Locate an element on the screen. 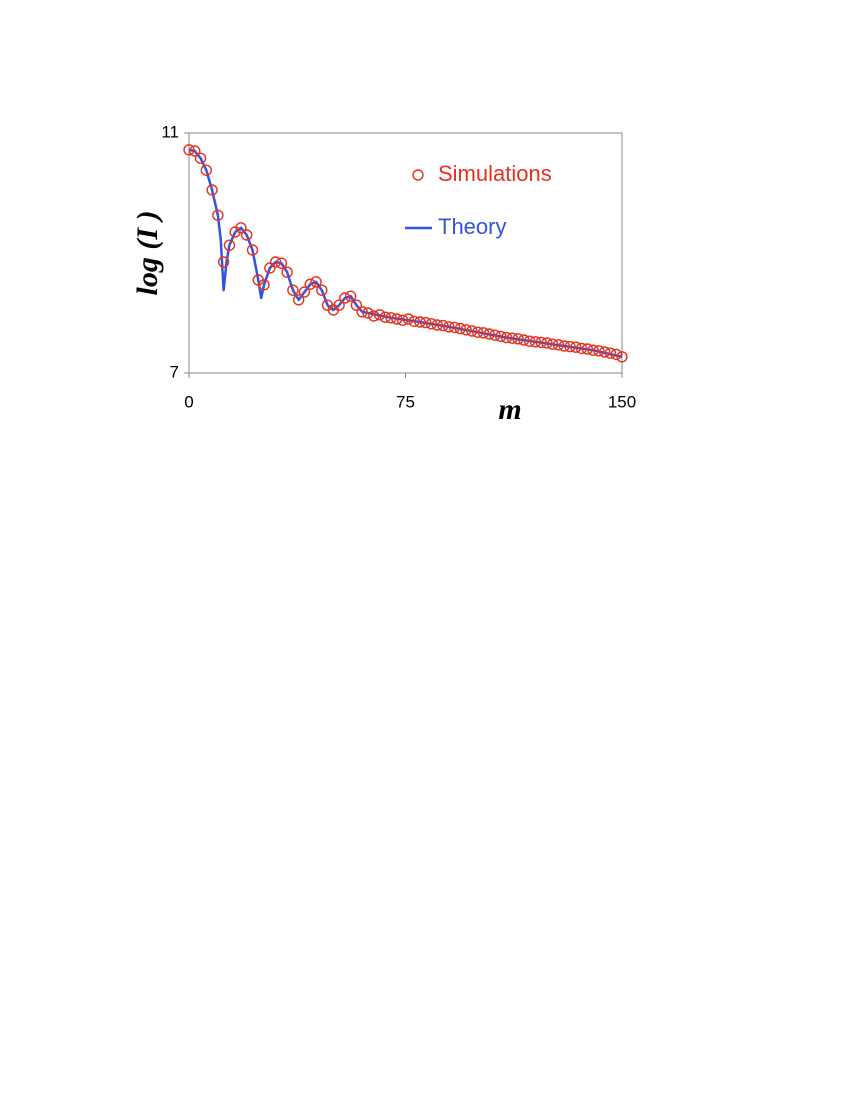 The image size is (850, 1100). legend-marker is located at coordinates (418, 175).